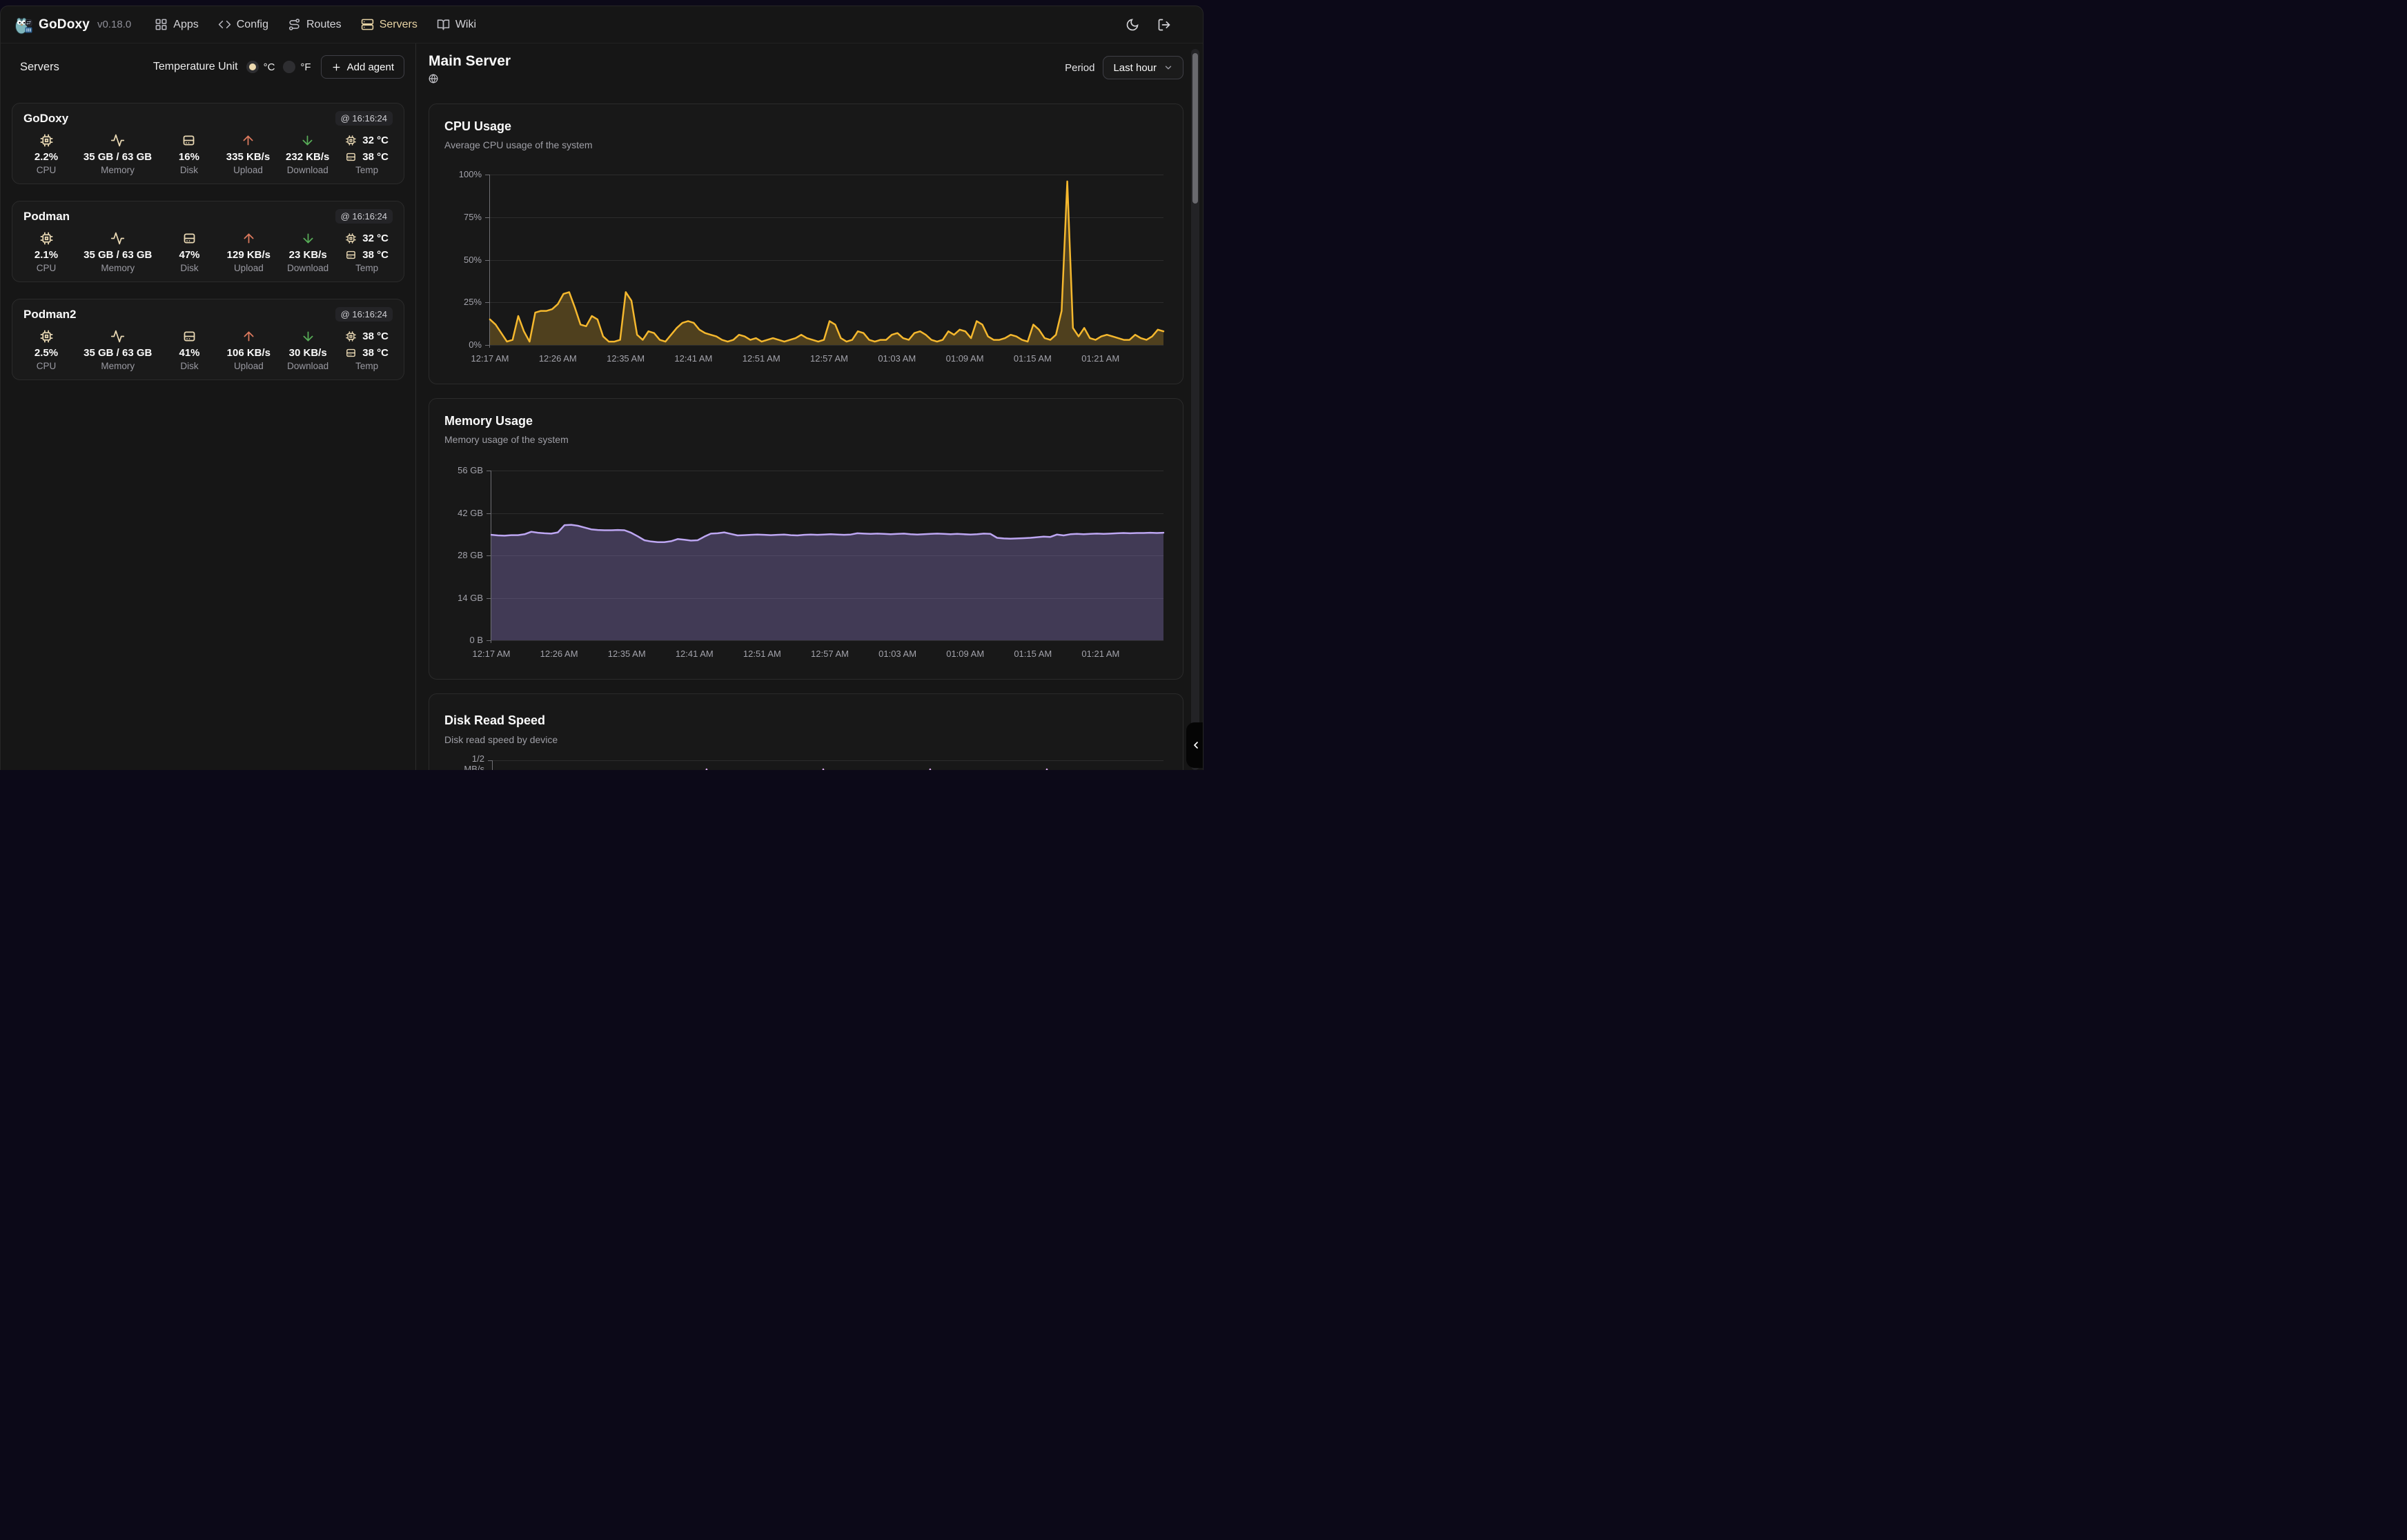  What do you see at coordinates (389, 24) in the screenshot?
I see `nav-item-servers: Servers` at bounding box center [389, 24].